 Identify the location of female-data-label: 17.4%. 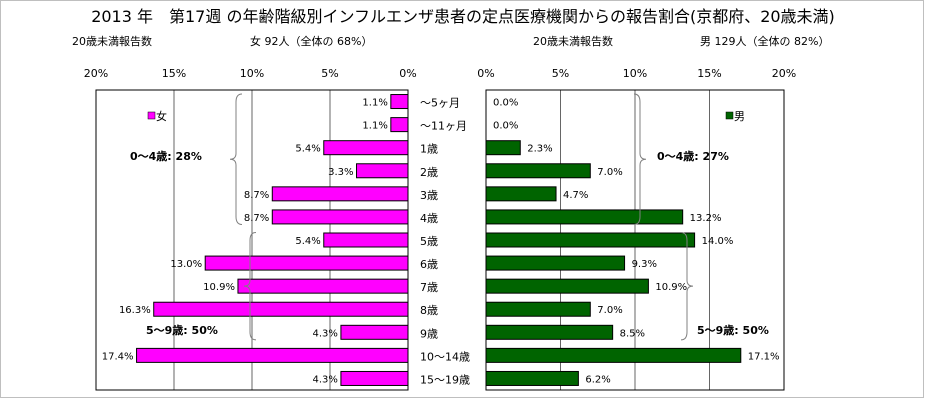
(118, 356).